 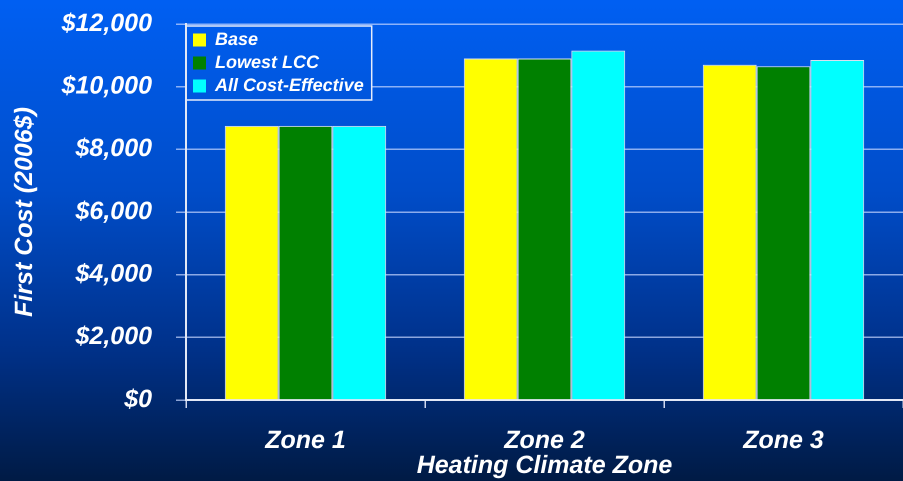 I want to click on legend-label: Base, so click(x=236, y=38).